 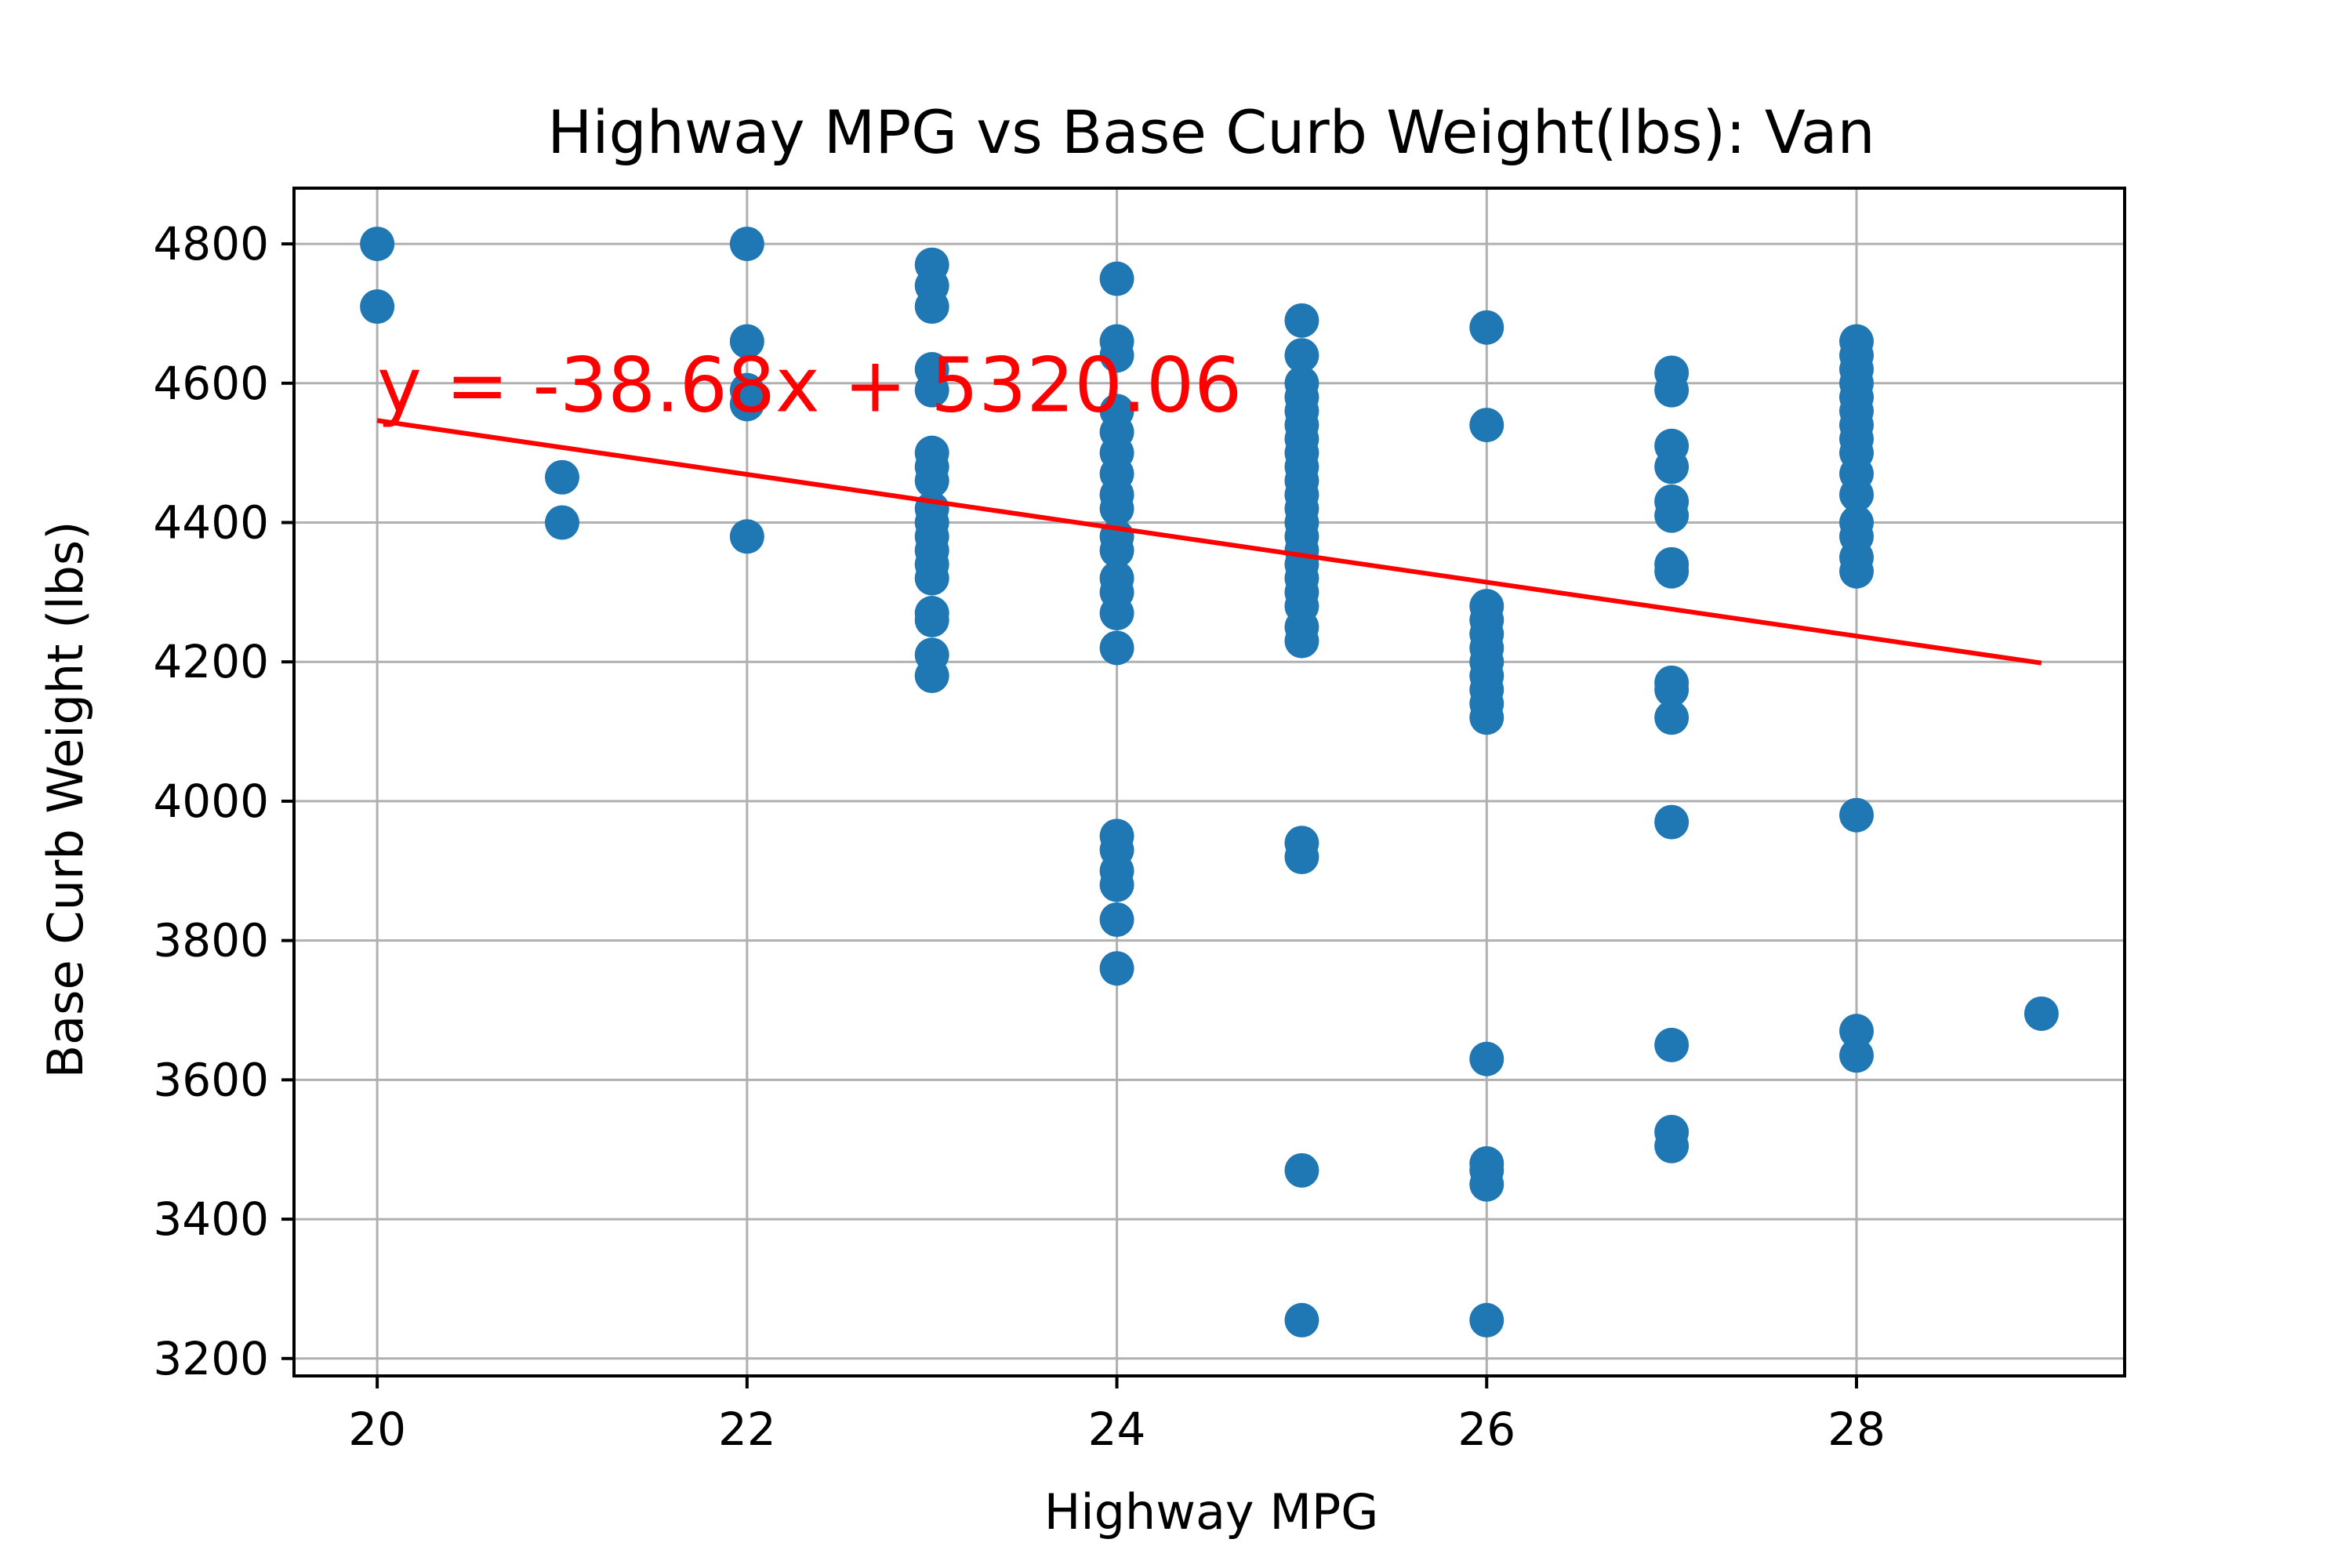 I want to click on y-tick-label: 4400, so click(x=211, y=523).